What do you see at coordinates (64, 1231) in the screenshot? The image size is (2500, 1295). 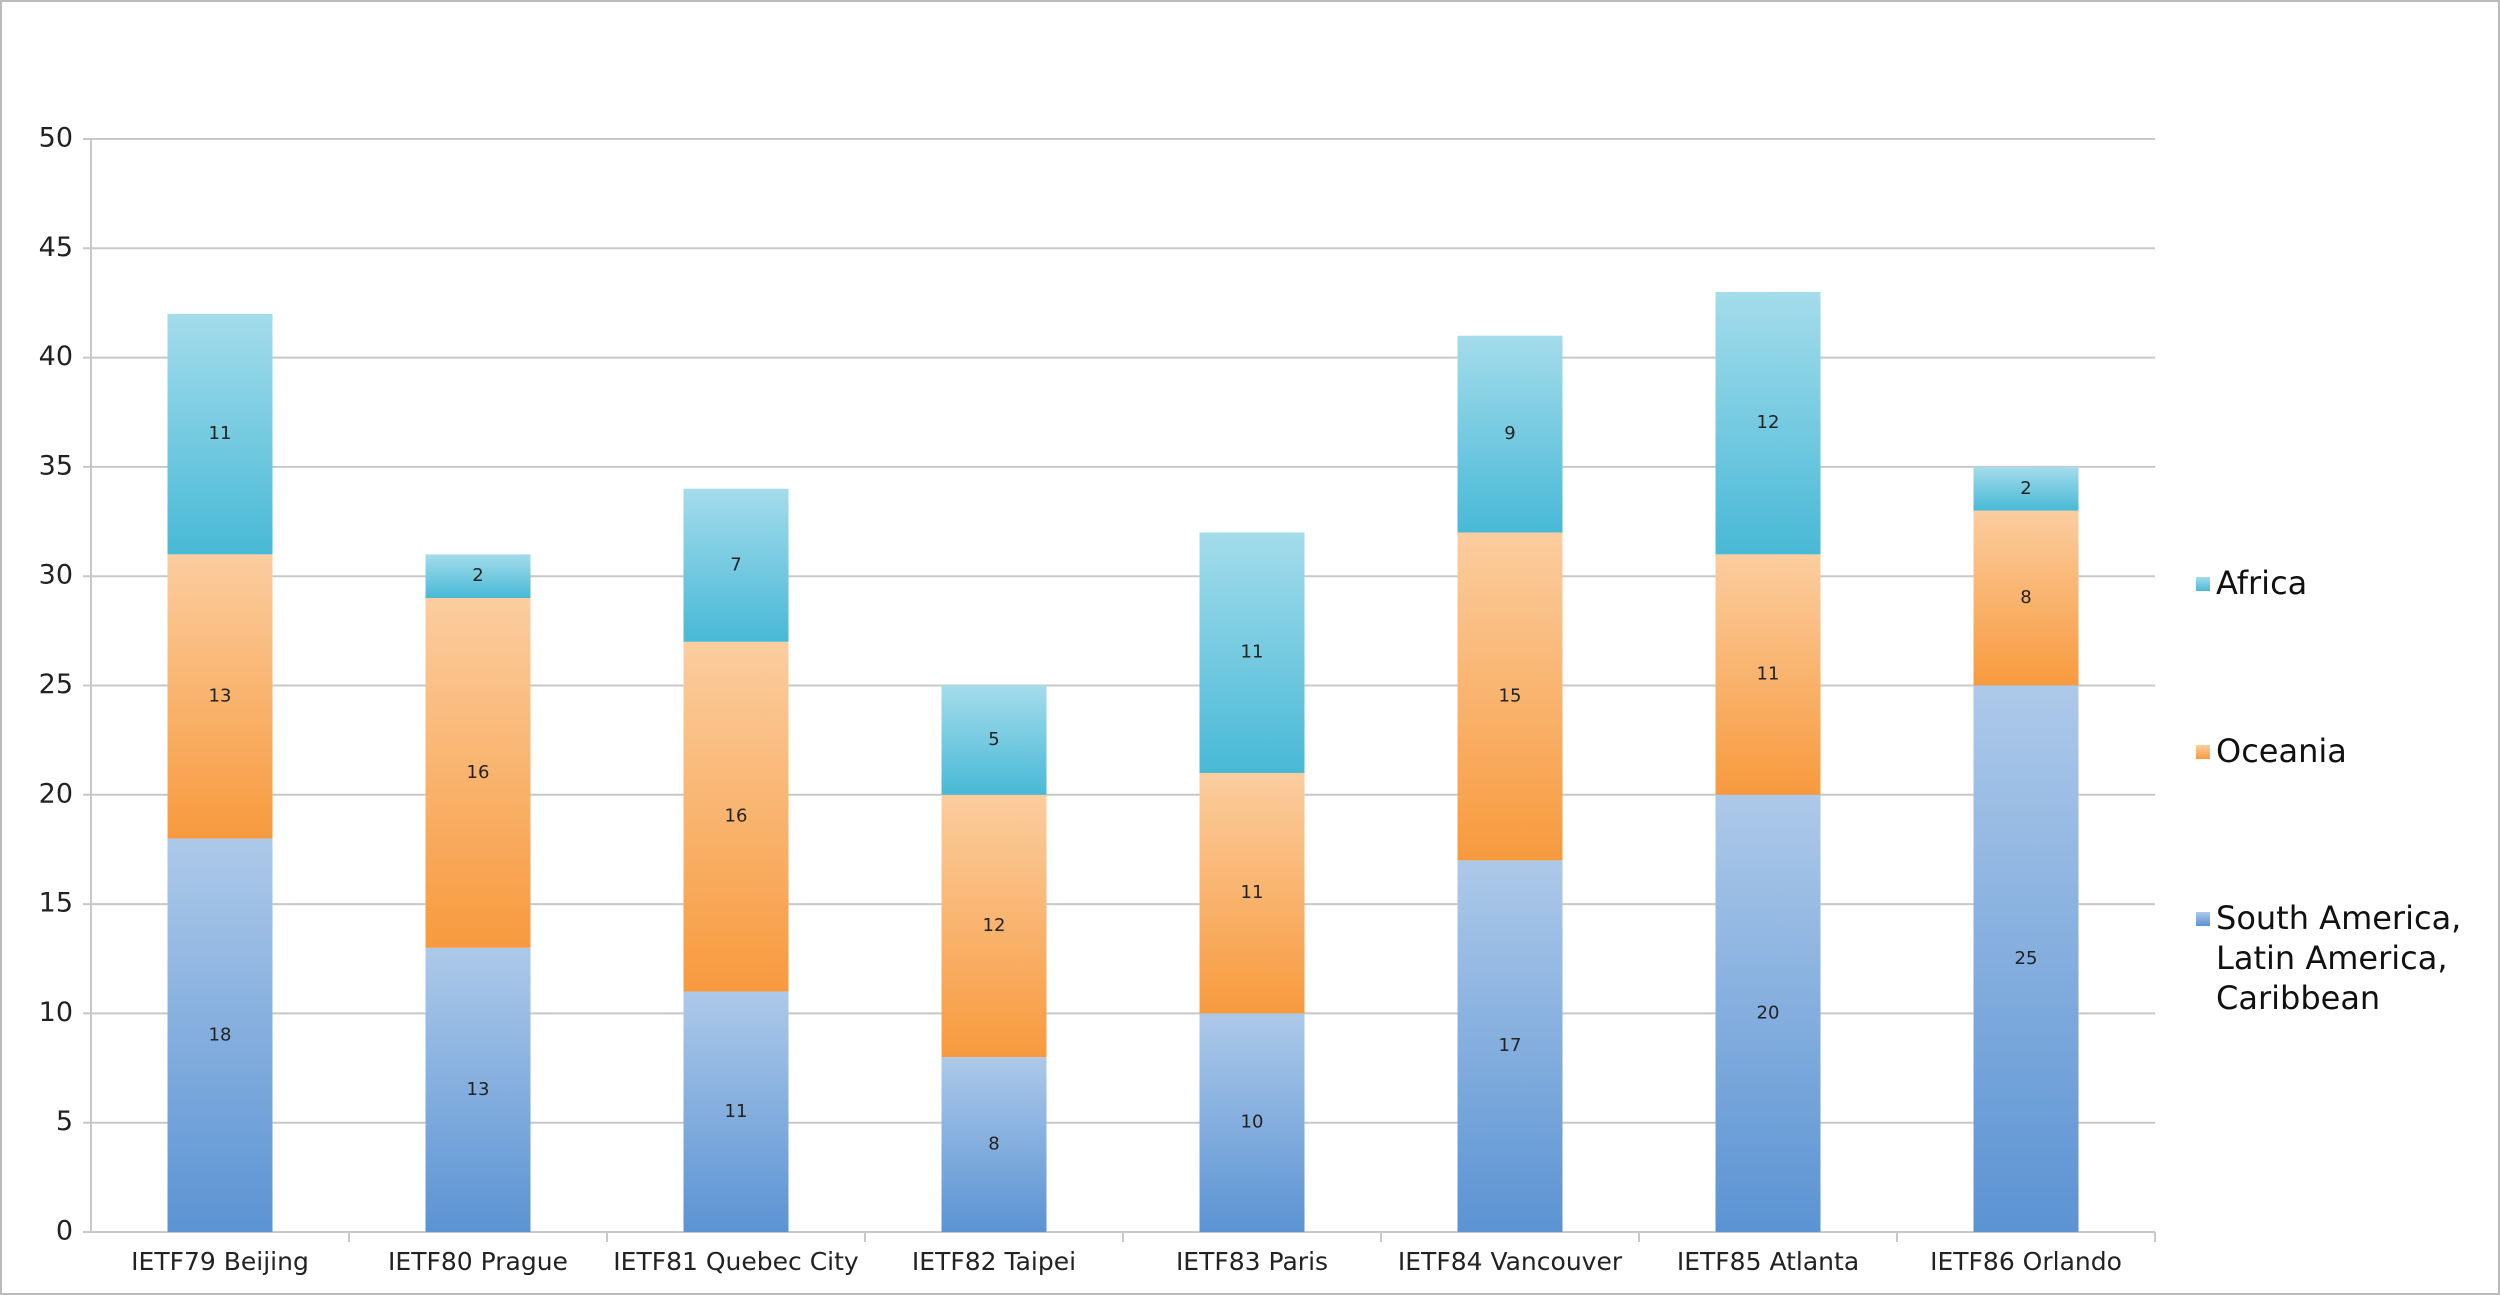 I see `y-tick-label: 0` at bounding box center [64, 1231].